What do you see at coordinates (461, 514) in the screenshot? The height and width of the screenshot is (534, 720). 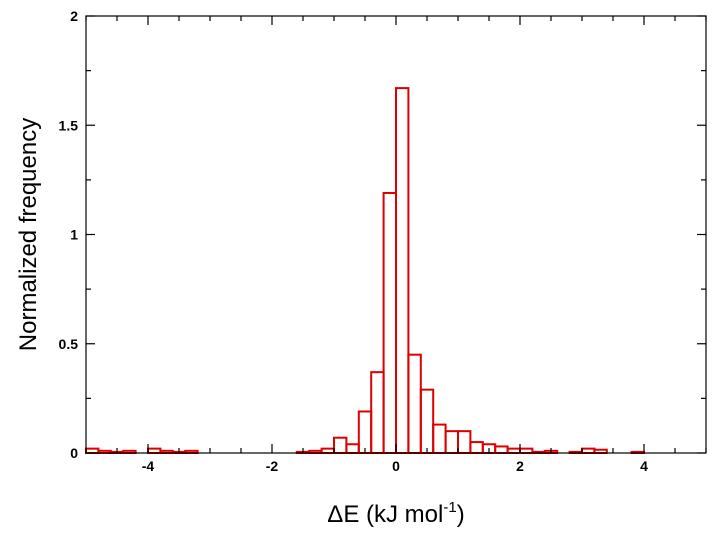 I see `x-axis-title-suffix: )` at bounding box center [461, 514].